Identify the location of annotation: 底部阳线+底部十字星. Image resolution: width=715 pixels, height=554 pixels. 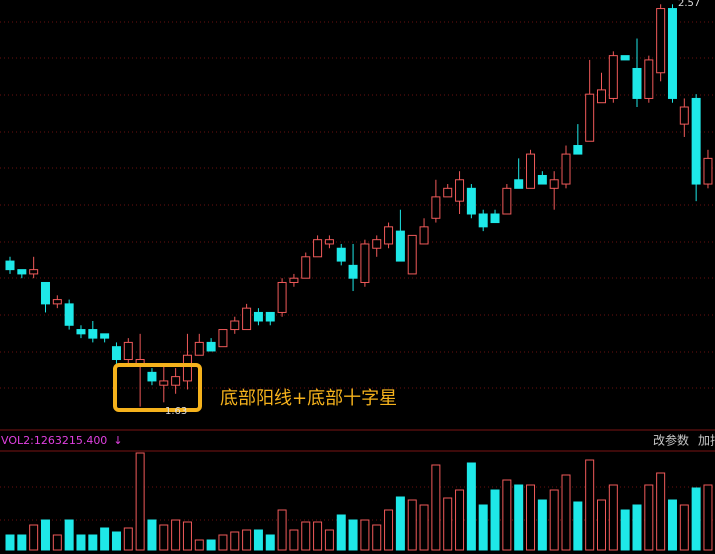
(308, 398).